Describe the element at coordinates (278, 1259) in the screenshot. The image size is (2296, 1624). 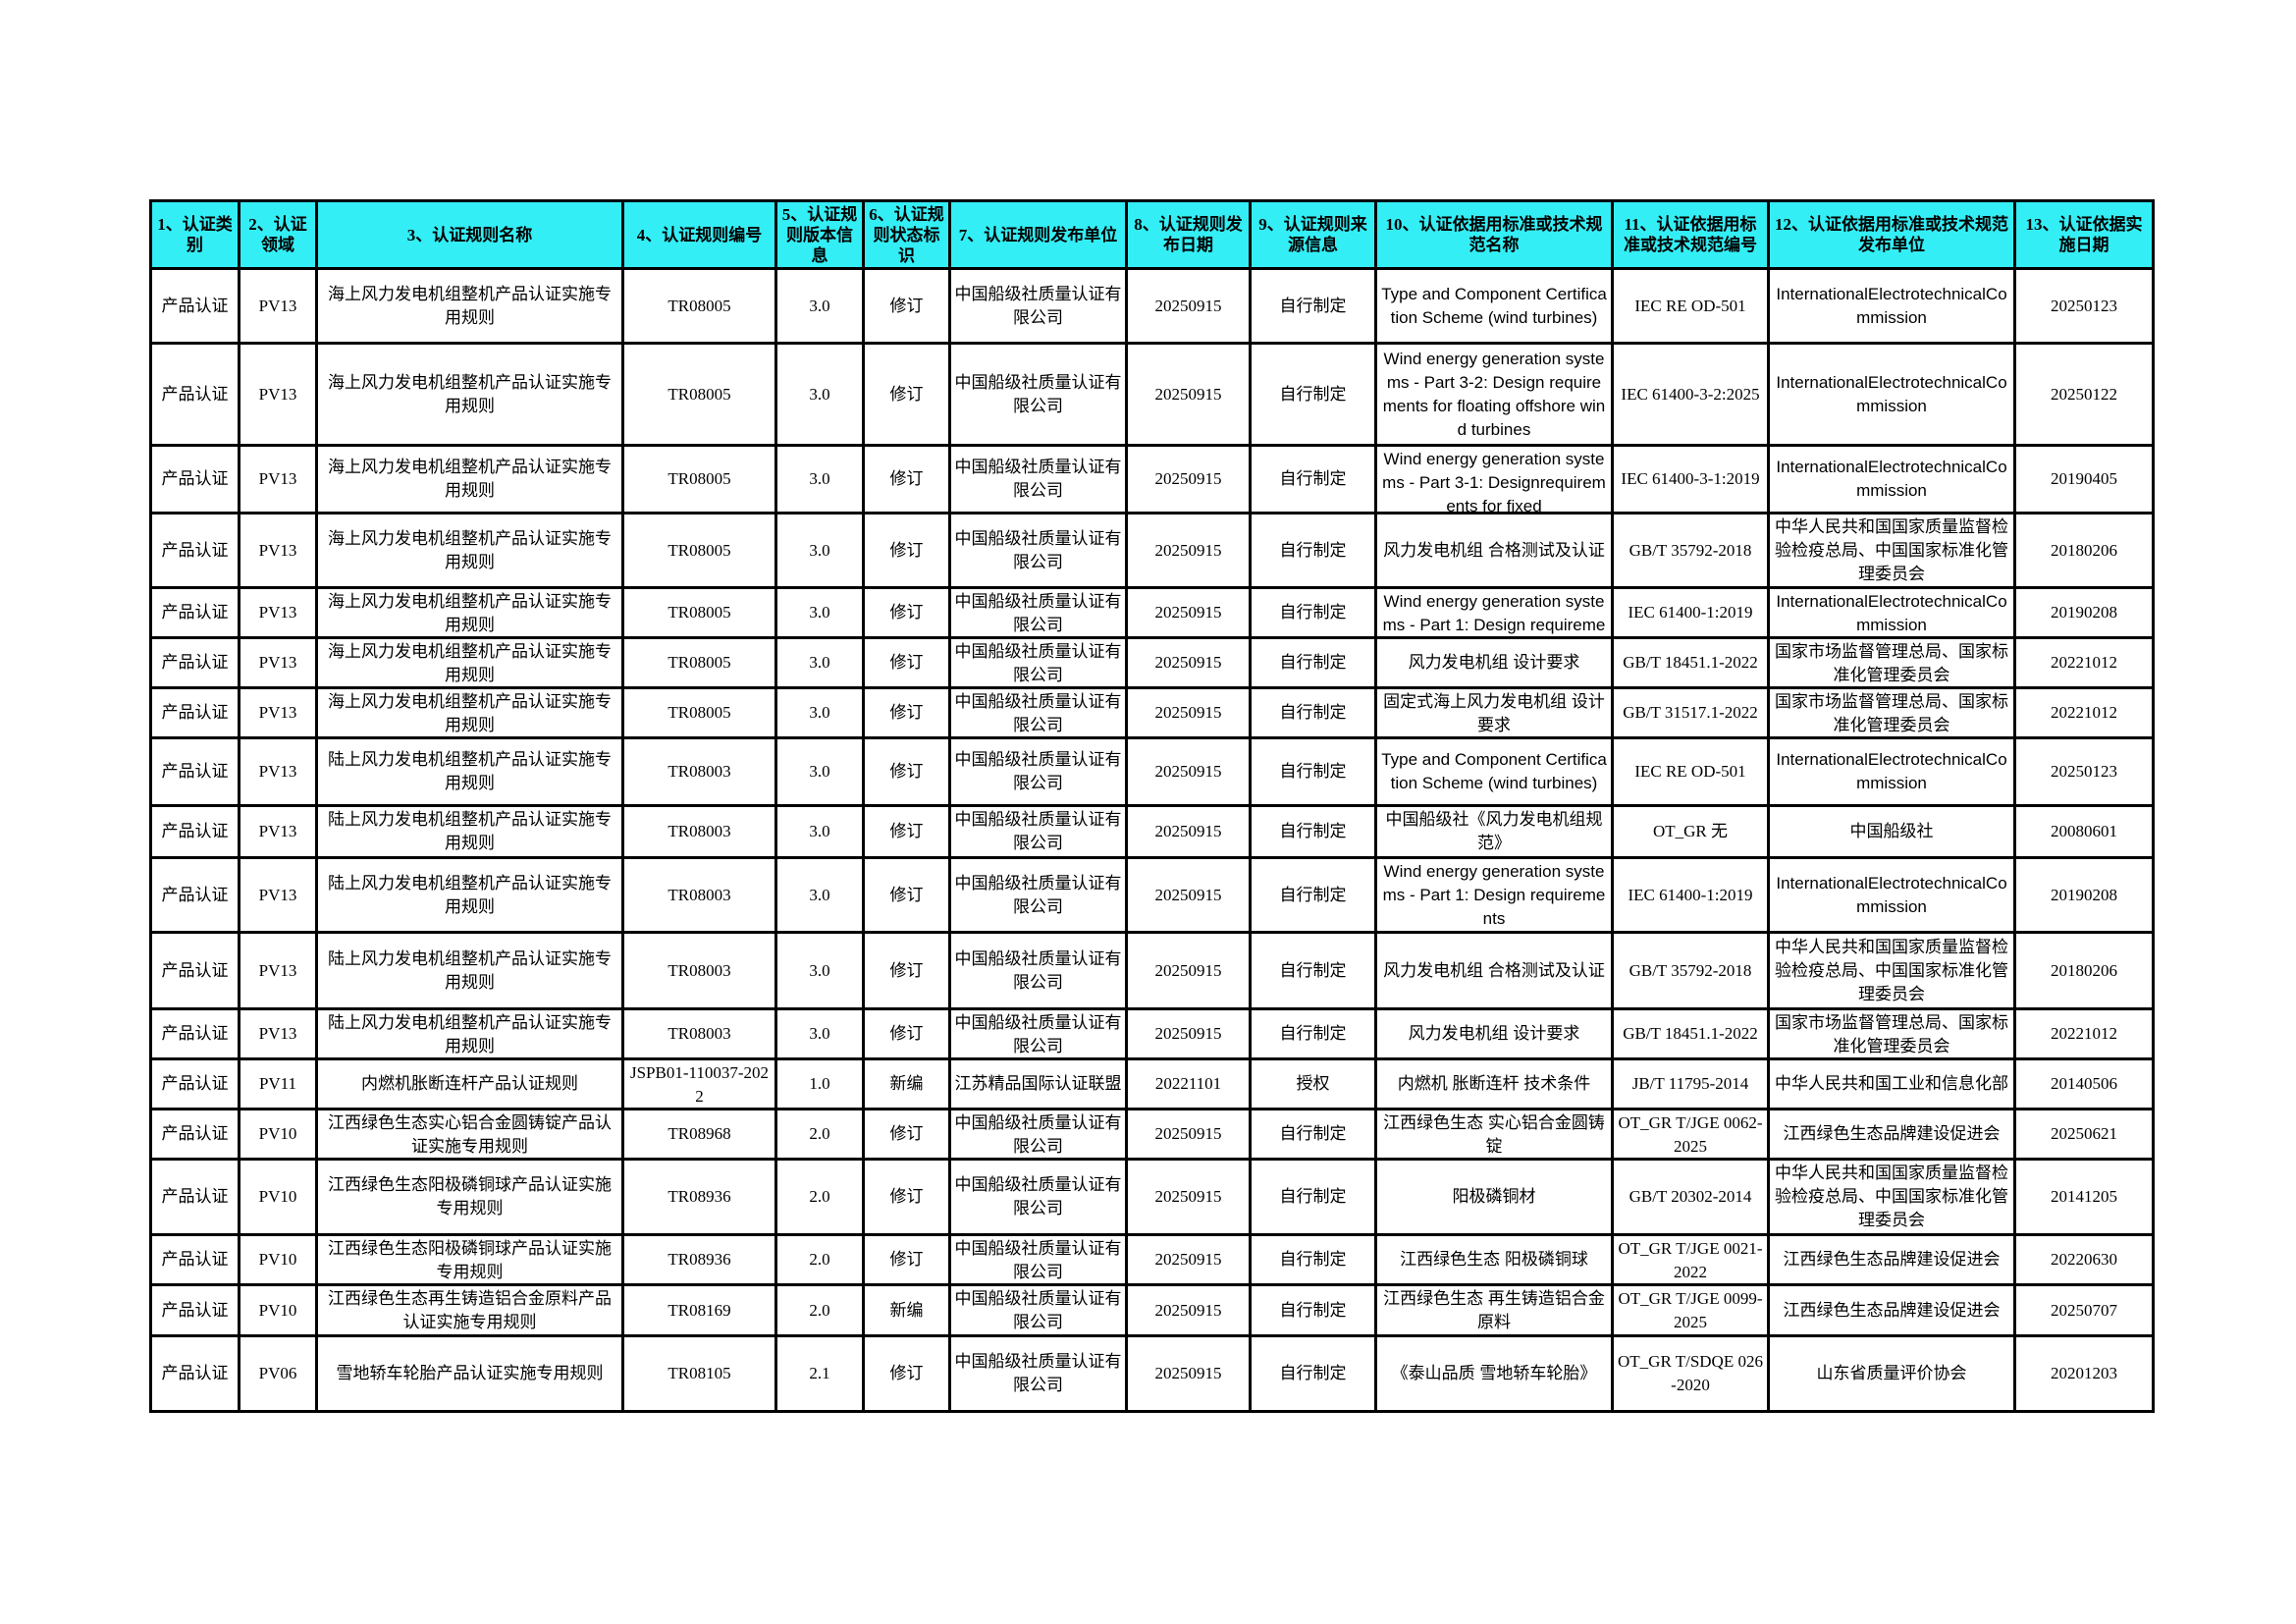
I see `cell-field: PV10` at that location.